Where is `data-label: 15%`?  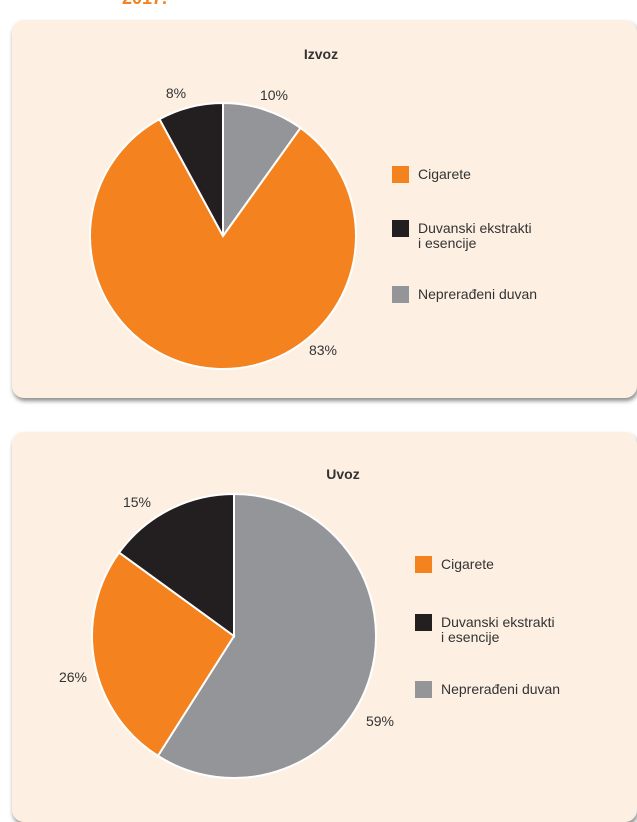 data-label: 15% is located at coordinates (137, 502).